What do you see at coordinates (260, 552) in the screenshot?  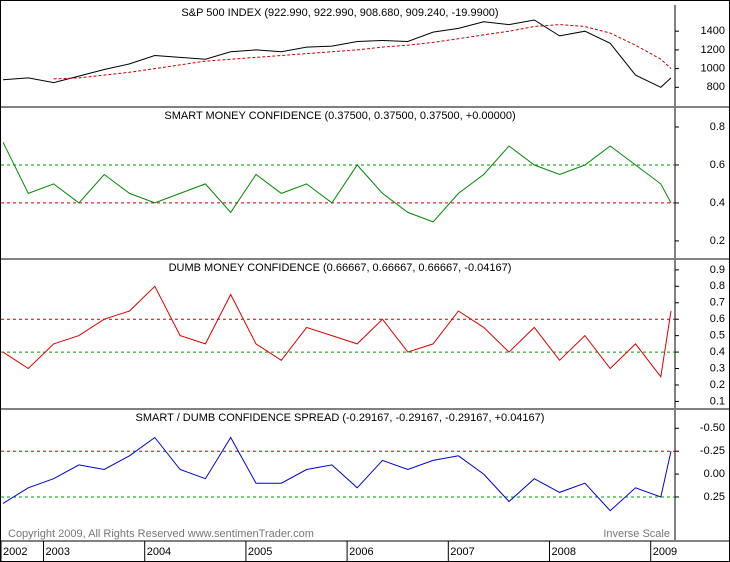 I see `x-tick-label: 2005` at bounding box center [260, 552].